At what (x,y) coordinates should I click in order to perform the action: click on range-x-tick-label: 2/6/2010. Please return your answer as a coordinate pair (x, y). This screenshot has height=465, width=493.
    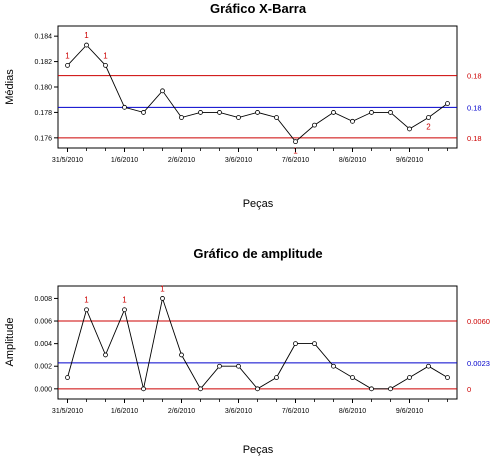
    Looking at the image, I should click on (181, 411).